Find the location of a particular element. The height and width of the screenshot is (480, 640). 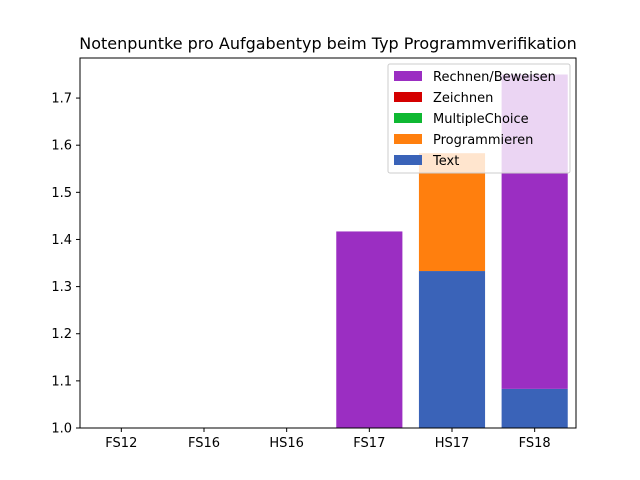

y-tick-label: 1.5 is located at coordinates (61, 193).